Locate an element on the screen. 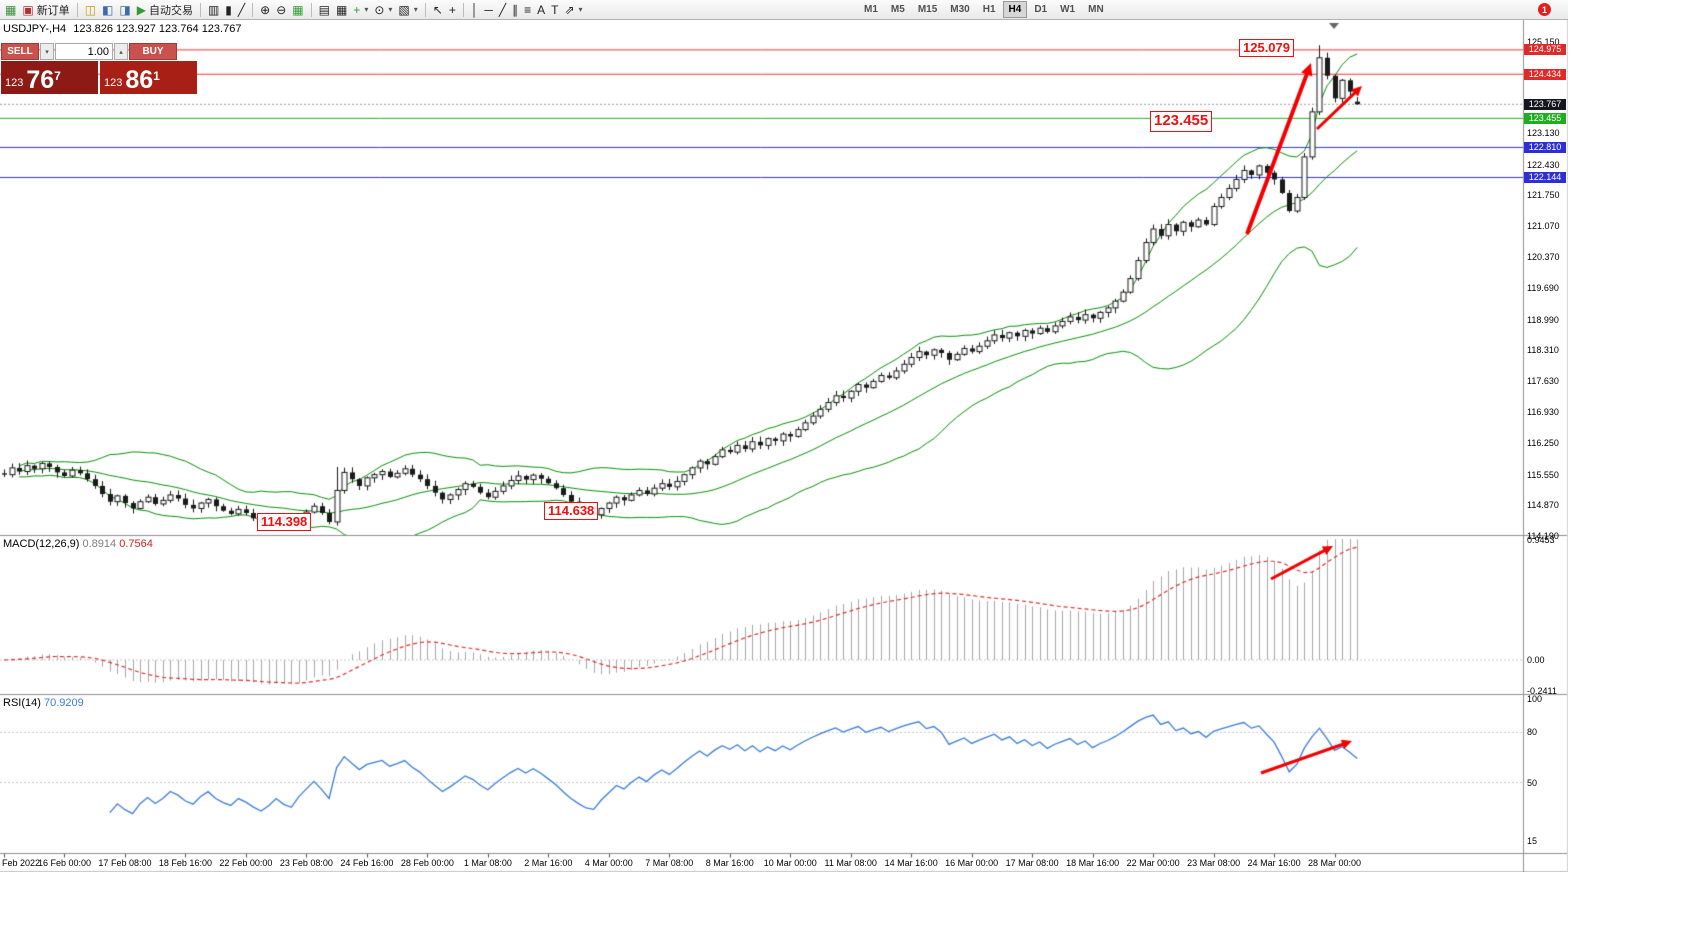 The height and width of the screenshot is (941, 1695). time-axis-label: 14 Mar 16:00 is located at coordinates (911, 863).